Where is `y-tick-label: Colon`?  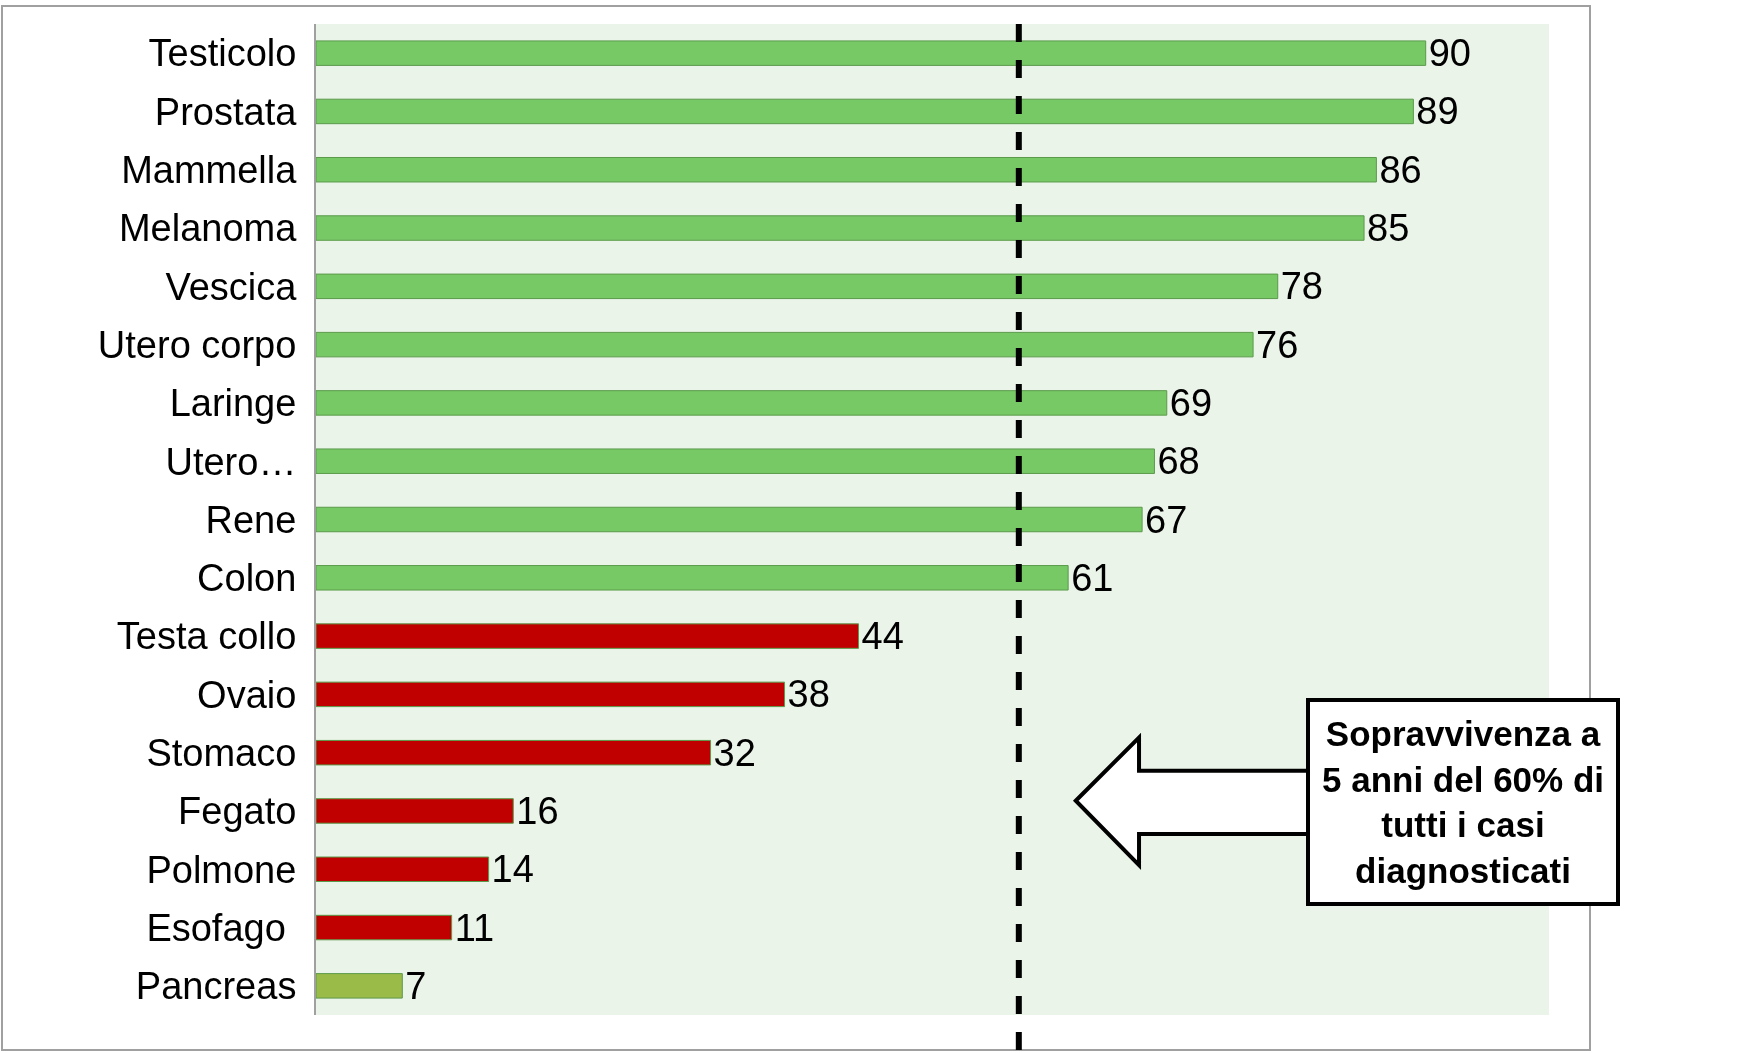 y-tick-label: Colon is located at coordinates (247, 578).